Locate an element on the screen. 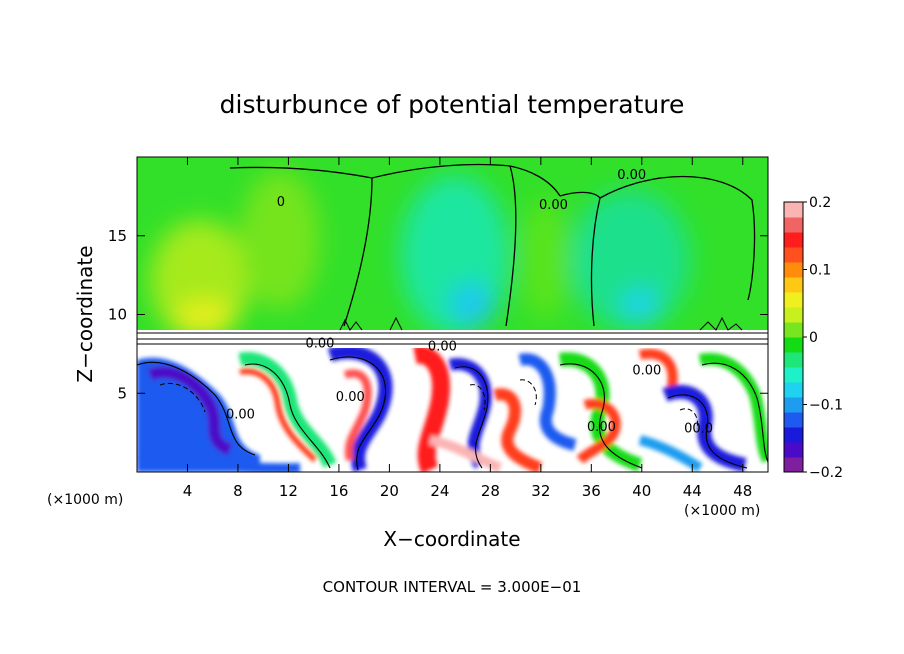 This screenshot has height=654, width=904. contour-label-6: 0.00 is located at coordinates (350, 397).